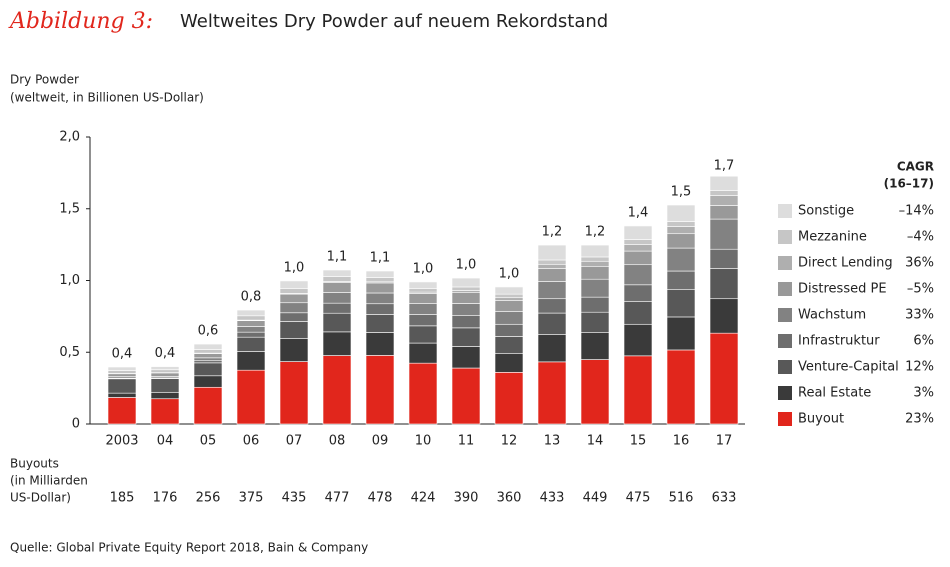 The image size is (950, 567). I want to click on total-label: 1,4, so click(638, 212).